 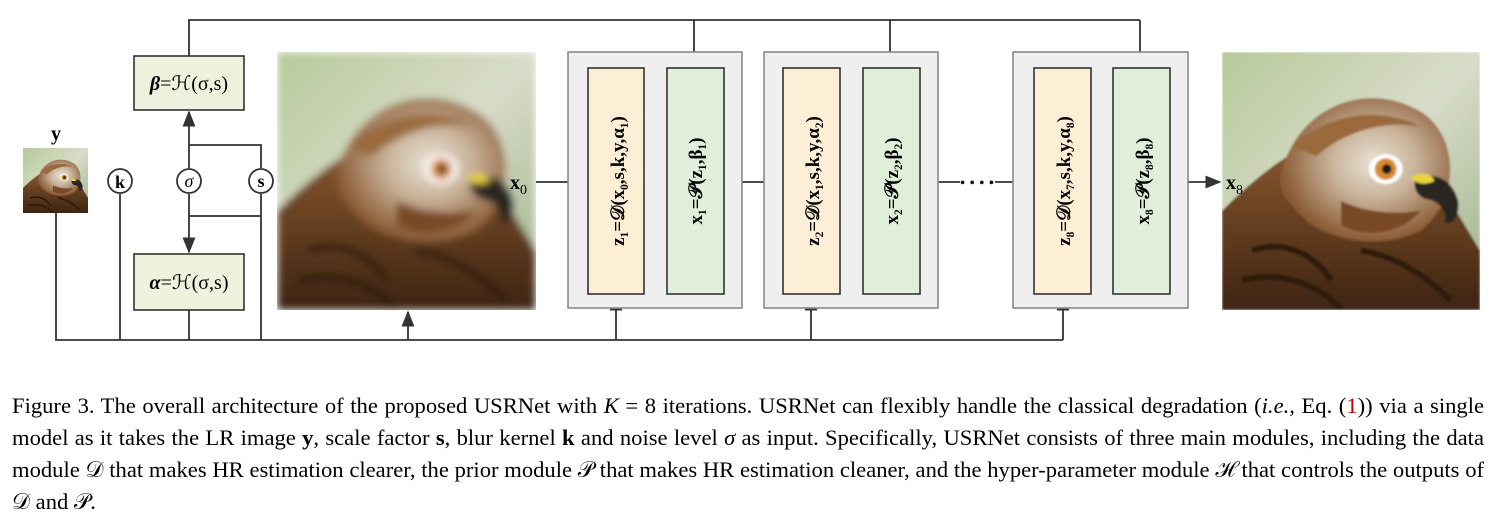 What do you see at coordinates (518, 185) in the screenshot?
I see `svg-text: x0` at bounding box center [518, 185].